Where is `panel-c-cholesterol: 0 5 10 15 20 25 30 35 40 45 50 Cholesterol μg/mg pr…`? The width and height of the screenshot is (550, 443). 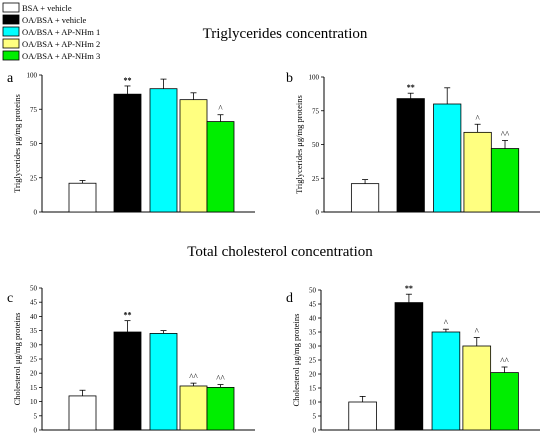 panel-c-cholesterol: 0 5 10 15 20 25 30 35 40 45 50 Cholesterol μg/mg pr… is located at coordinates (133, 360).